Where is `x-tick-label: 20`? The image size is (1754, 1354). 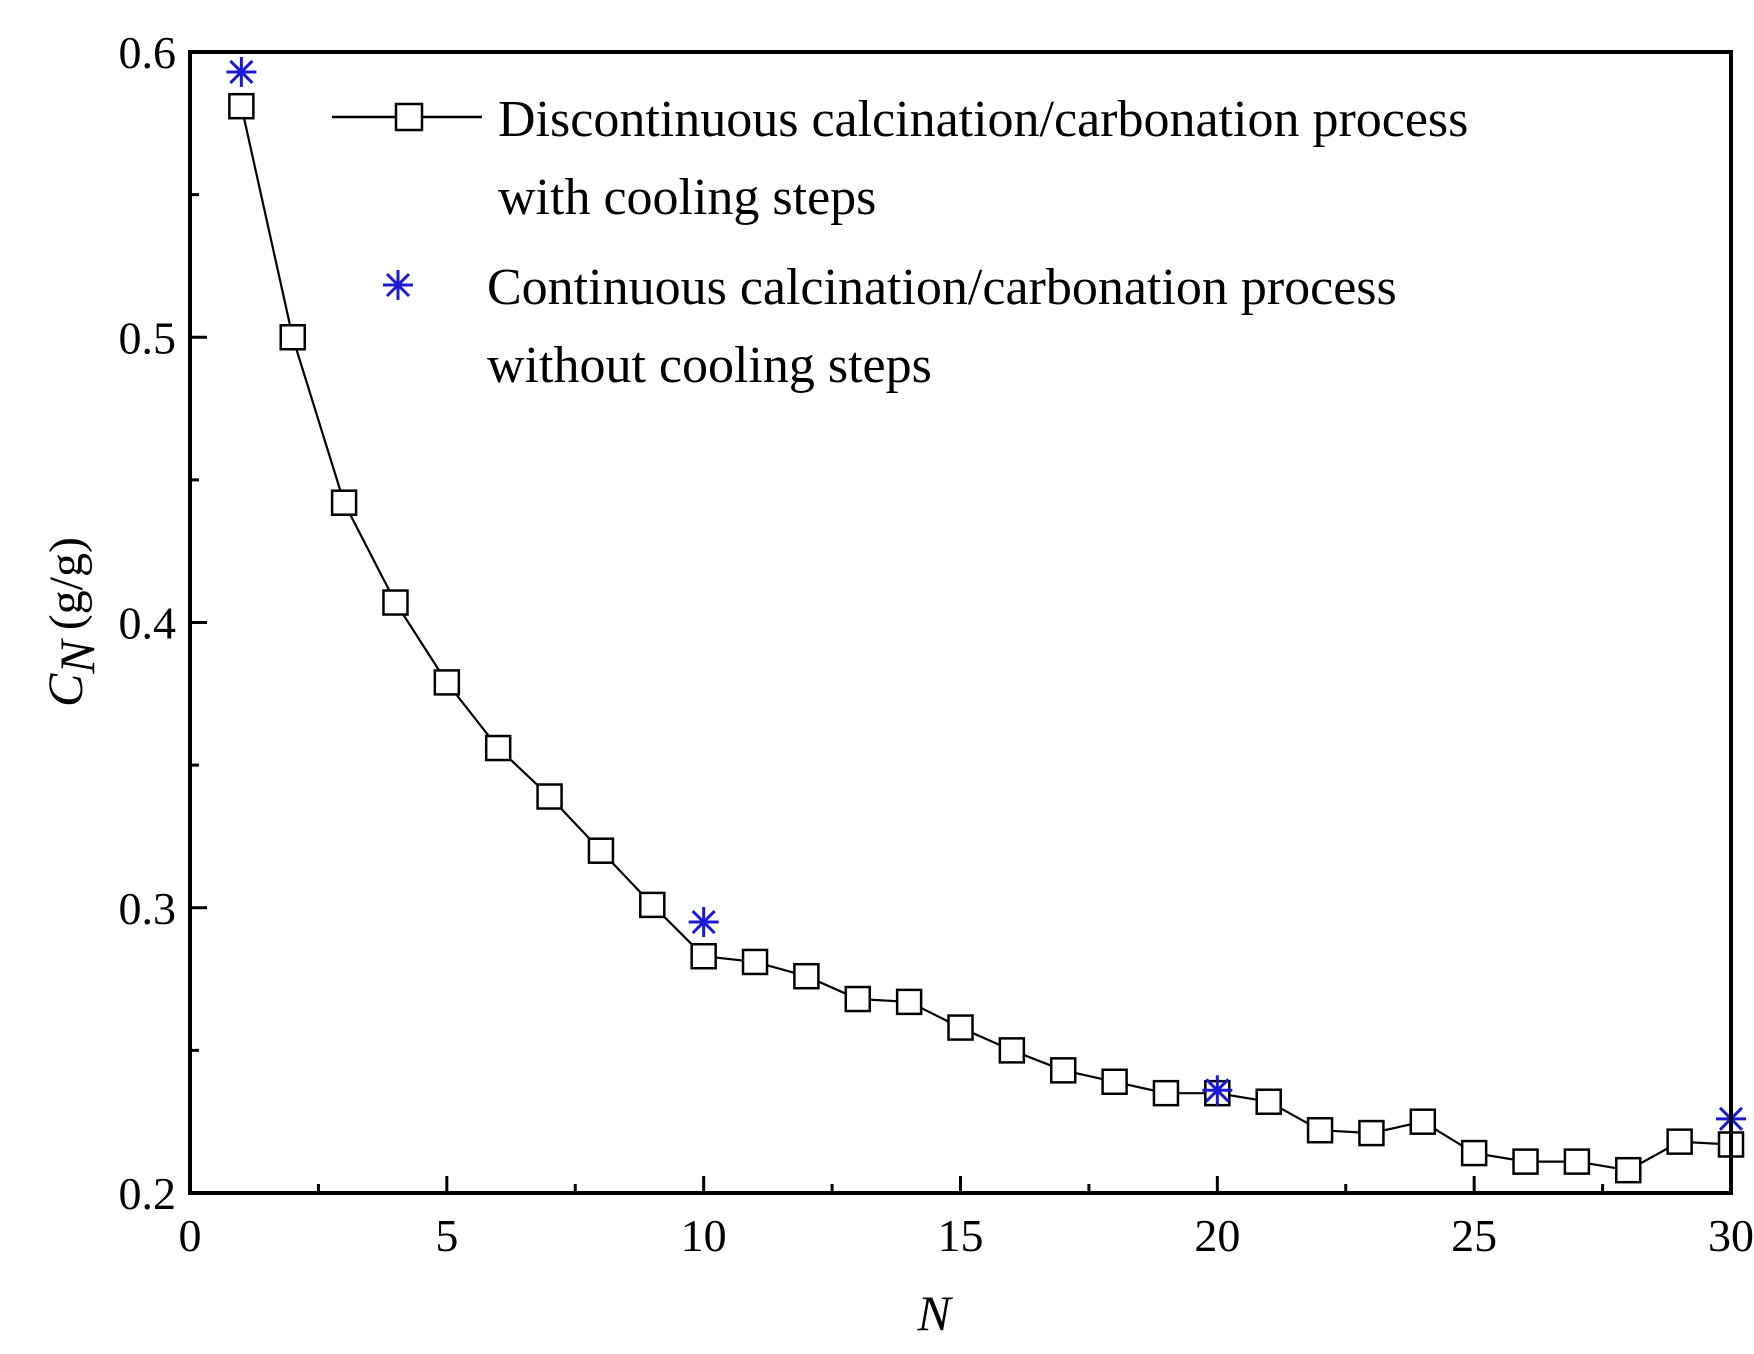
x-tick-label: 20 is located at coordinates (1217, 1235).